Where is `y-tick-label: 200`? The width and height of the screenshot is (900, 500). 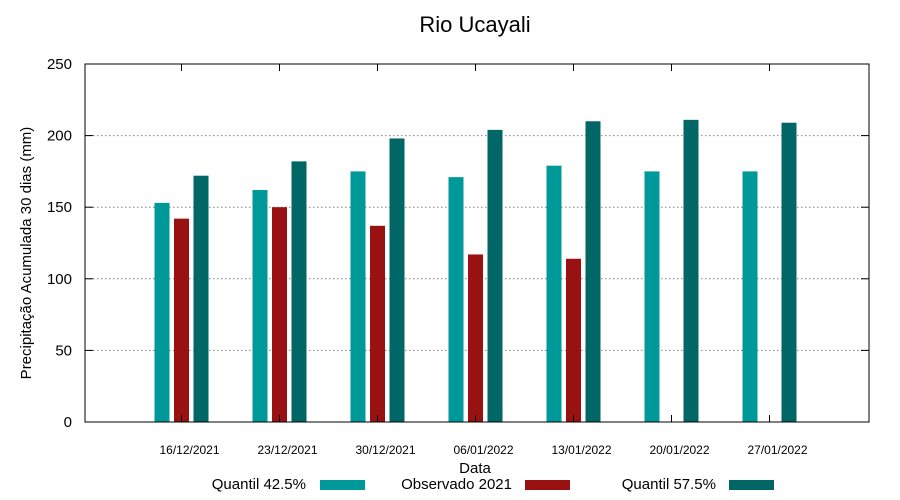
y-tick-label: 200 is located at coordinates (59, 136).